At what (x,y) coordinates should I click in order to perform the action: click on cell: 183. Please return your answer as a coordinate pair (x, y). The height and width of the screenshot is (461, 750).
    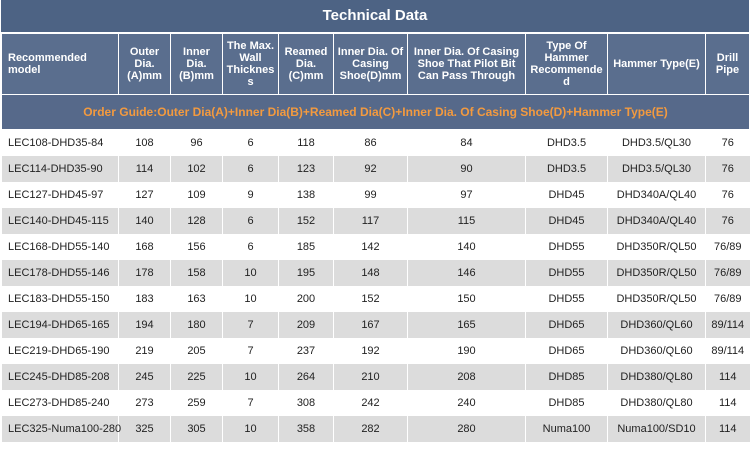
    Looking at the image, I should click on (144, 299).